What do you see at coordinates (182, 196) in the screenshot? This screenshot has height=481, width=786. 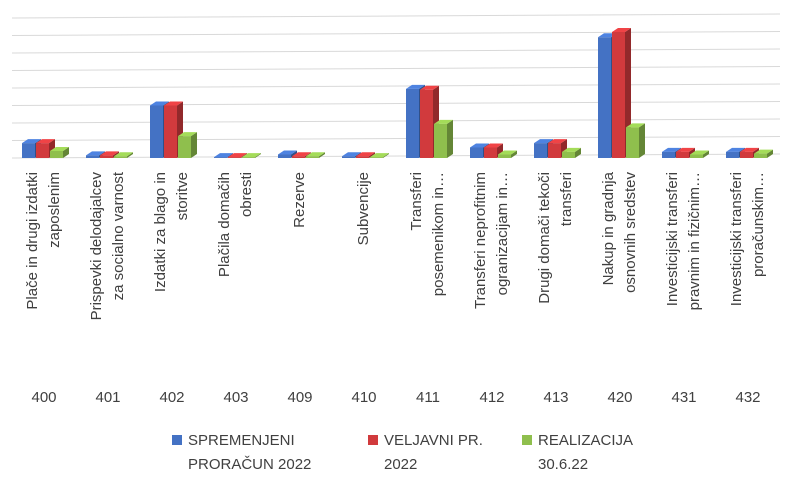 I see `category-description: storitve` at bounding box center [182, 196].